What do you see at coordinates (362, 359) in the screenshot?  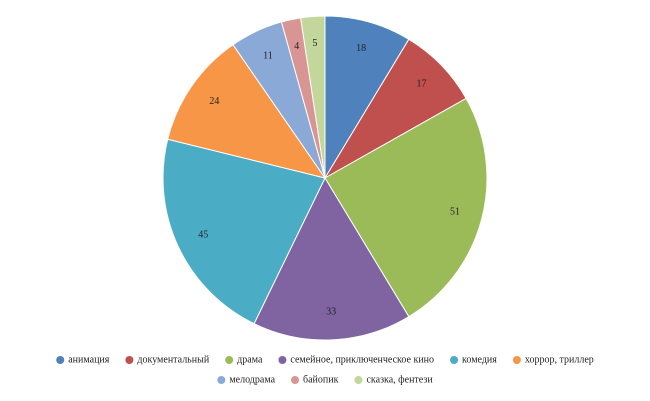 I see `legend-label: семейное, приключенческое кино` at bounding box center [362, 359].